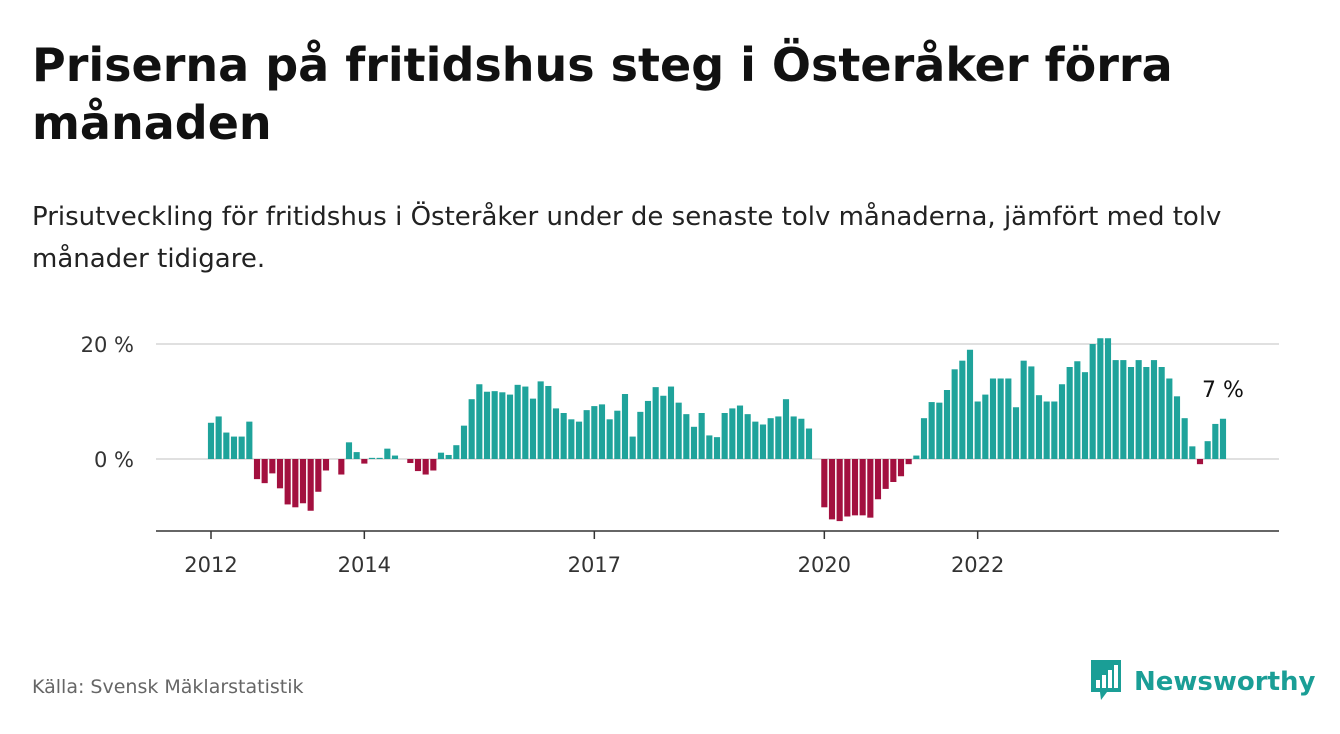  Describe the element at coordinates (1106, 682) in the screenshot. I see `bar-chart-logo-icon` at that location.